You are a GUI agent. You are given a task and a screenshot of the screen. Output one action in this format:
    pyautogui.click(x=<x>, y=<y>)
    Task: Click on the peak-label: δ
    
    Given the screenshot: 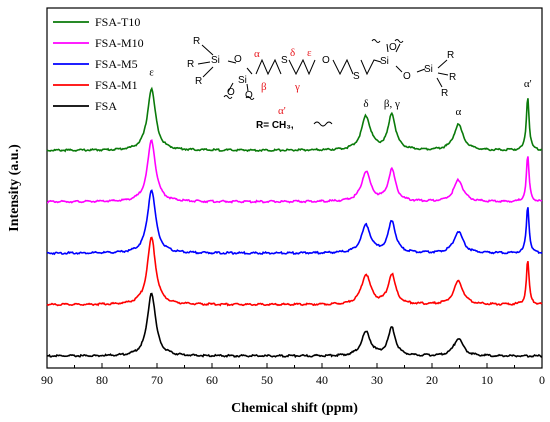 What is the action you would take?
    pyautogui.click(x=365, y=104)
    